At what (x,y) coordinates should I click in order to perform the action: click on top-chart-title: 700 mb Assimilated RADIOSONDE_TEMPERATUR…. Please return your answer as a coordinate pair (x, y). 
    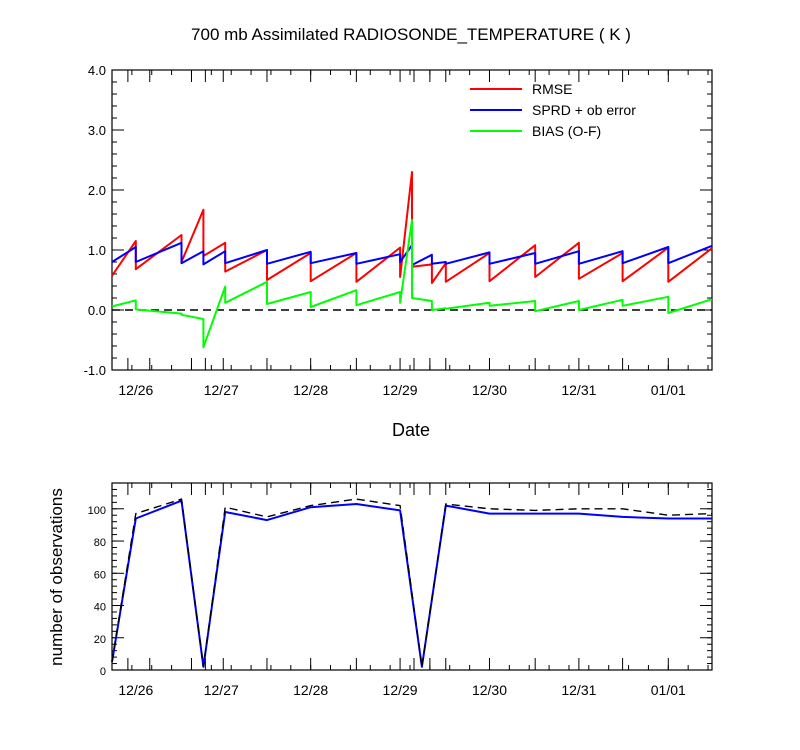
    Looking at the image, I should click on (411, 34).